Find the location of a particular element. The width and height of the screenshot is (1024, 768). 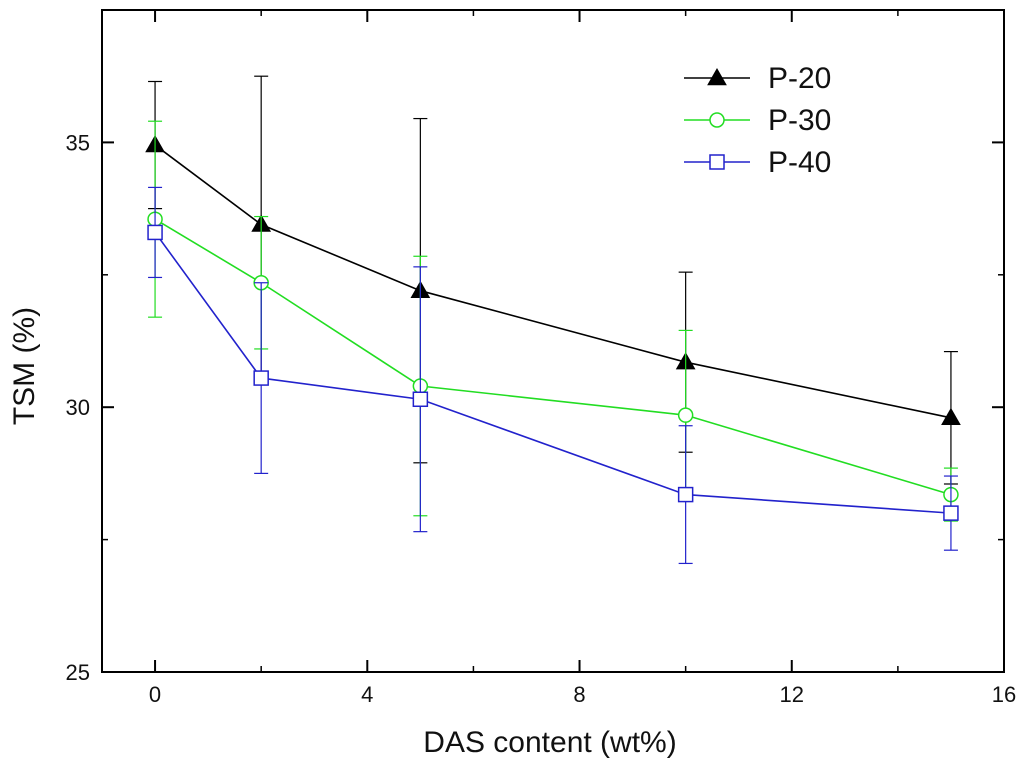

x-tick-label: 12 is located at coordinates (792, 694).